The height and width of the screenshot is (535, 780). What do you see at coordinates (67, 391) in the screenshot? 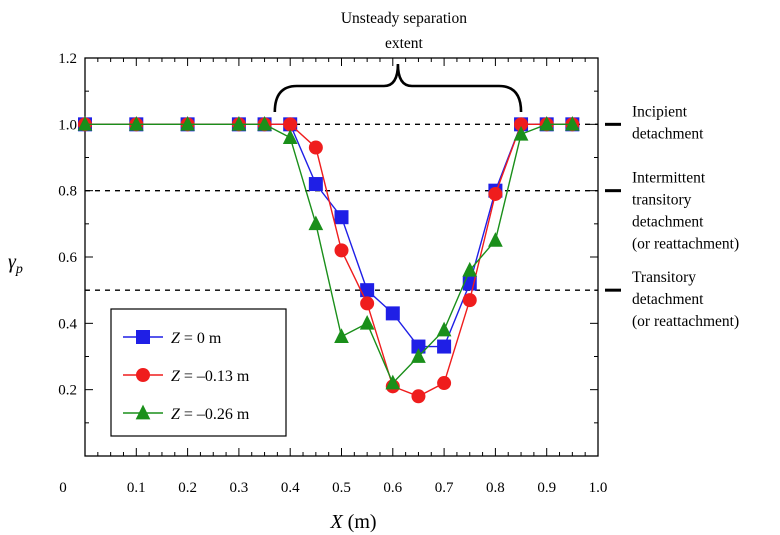
I see `y-tick-label: 0.2` at bounding box center [67, 391].